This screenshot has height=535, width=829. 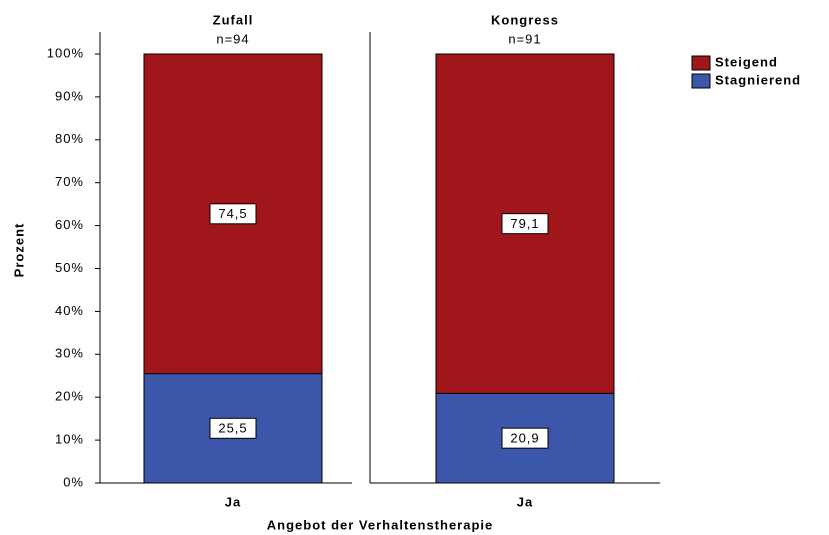 What do you see at coordinates (758, 79) in the screenshot?
I see `legend-label: Stagnierend` at bounding box center [758, 79].